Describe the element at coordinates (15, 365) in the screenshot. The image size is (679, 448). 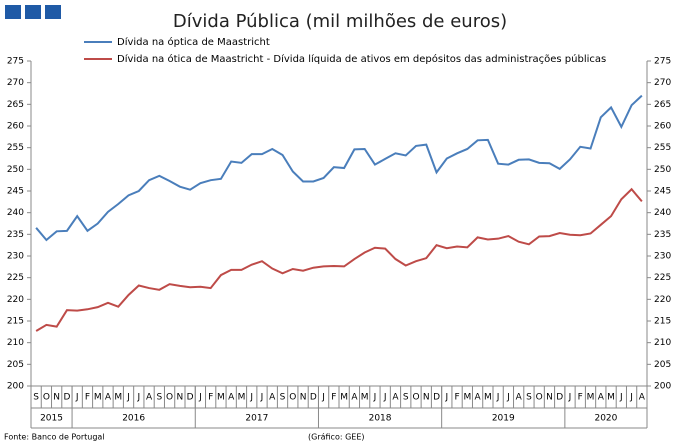
I see `y-tick-label: 205` at that location.